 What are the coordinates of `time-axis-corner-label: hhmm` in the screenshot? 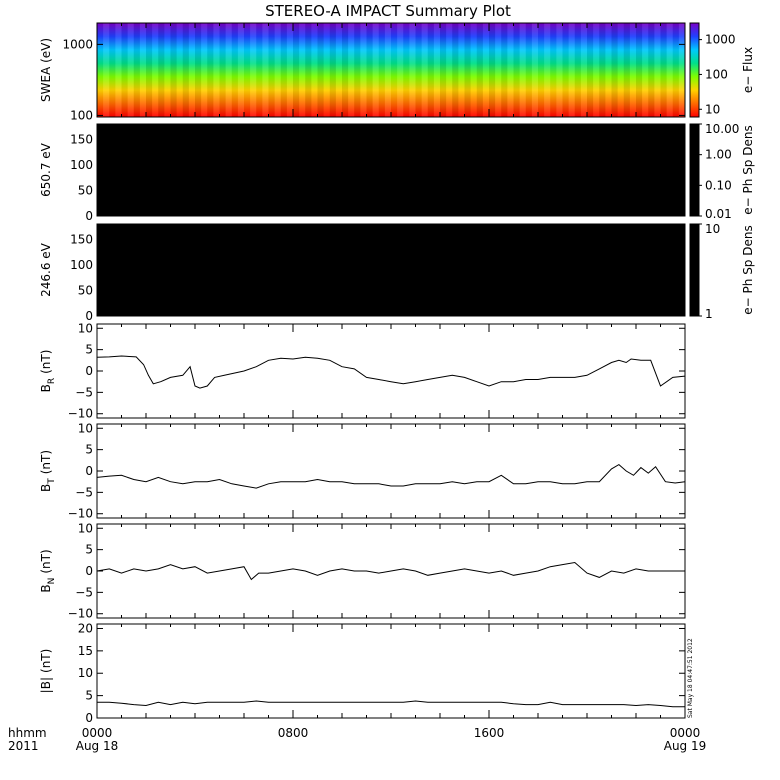 It's located at (27, 733).